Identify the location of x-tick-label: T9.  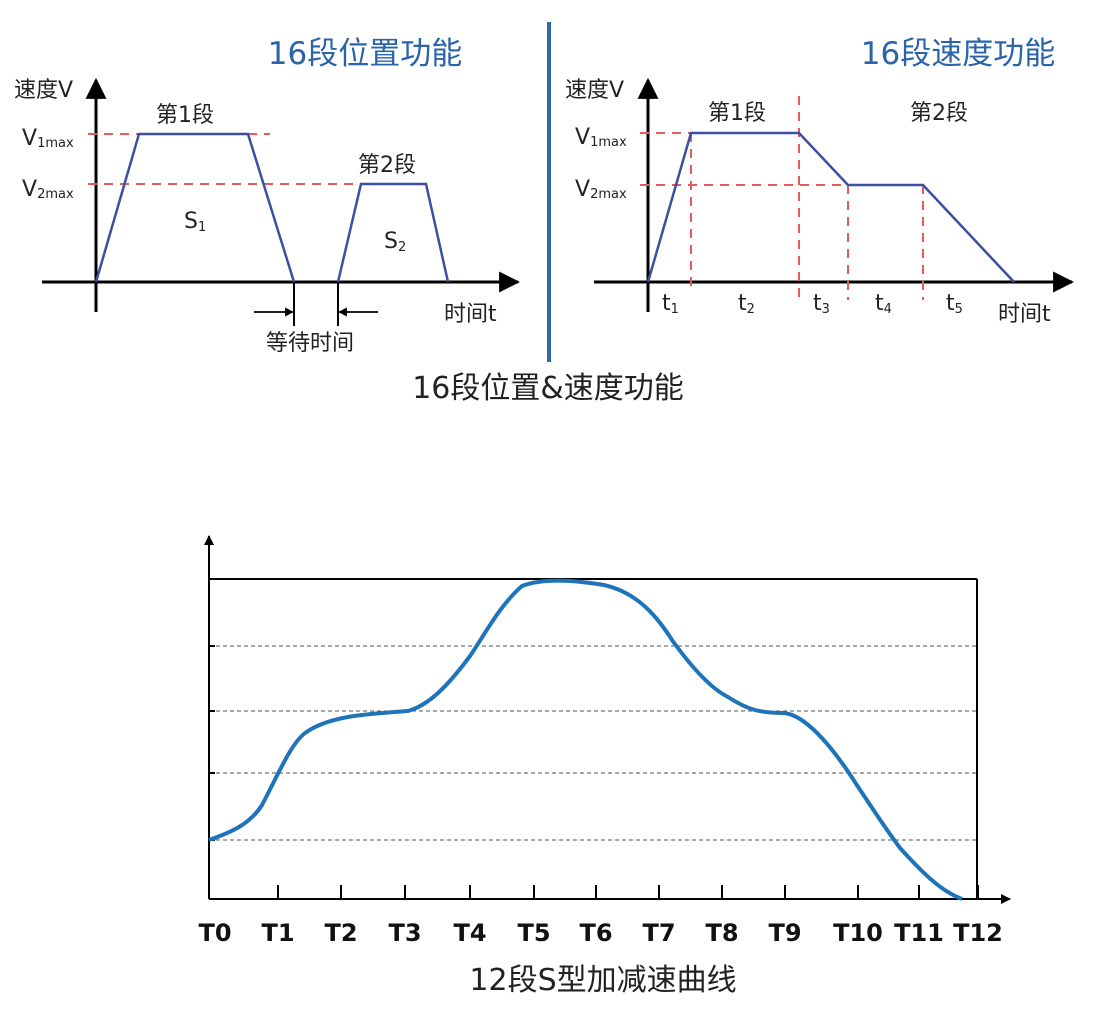
(784, 933).